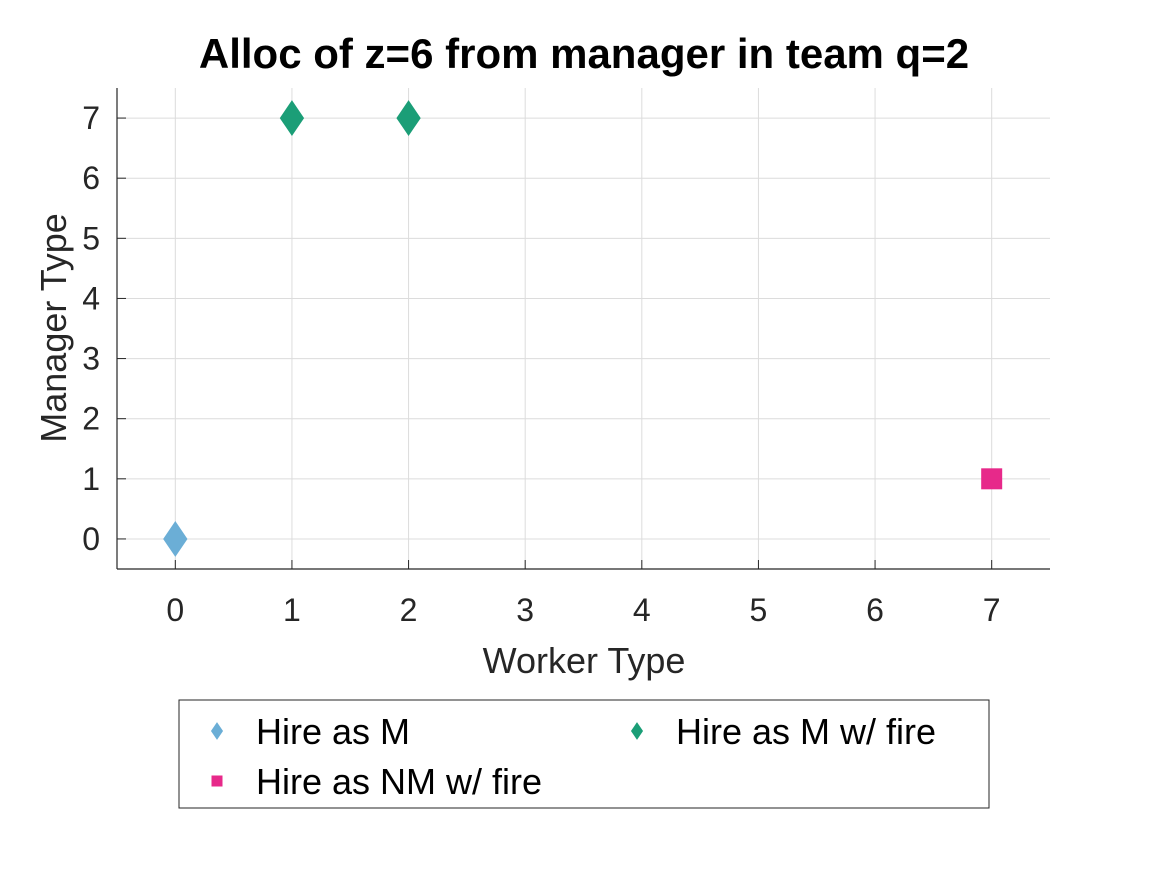 The width and height of the screenshot is (1167, 875). What do you see at coordinates (583, 610) in the screenshot?
I see `x-tick-labels: 0 1 2 3 4 5 6 7` at bounding box center [583, 610].